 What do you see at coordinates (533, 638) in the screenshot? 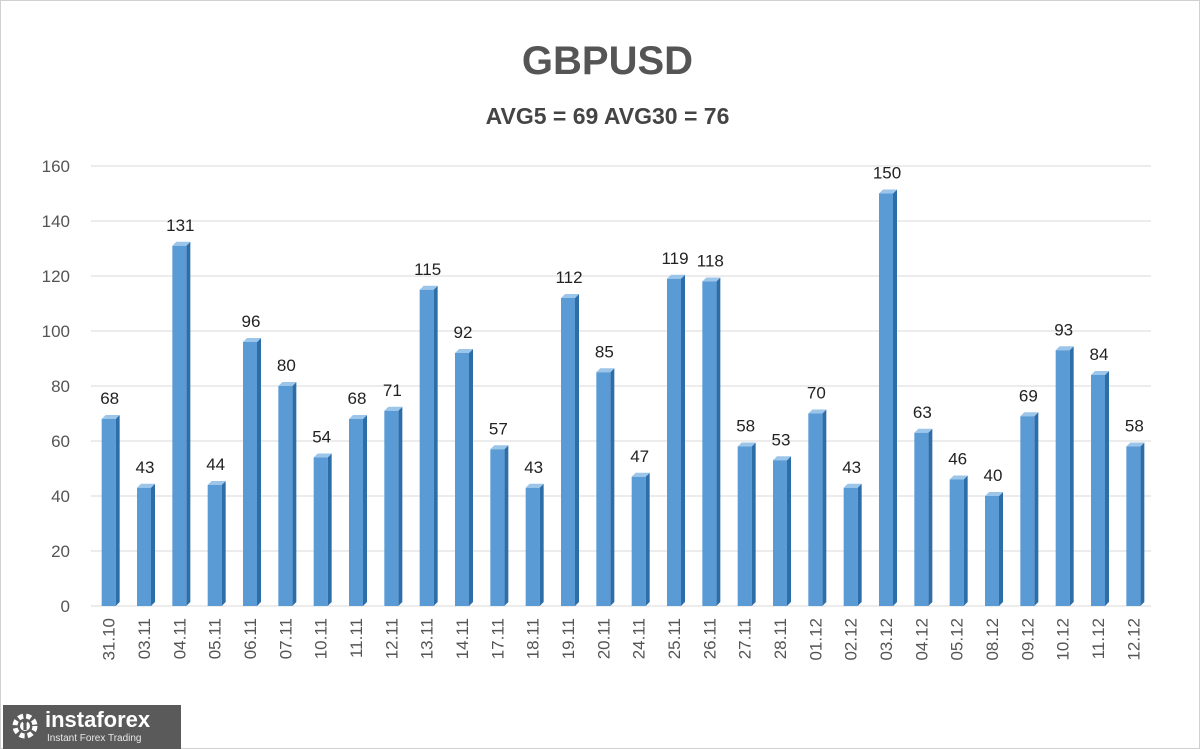
I see `x-tick-label: 18.11` at bounding box center [533, 638].